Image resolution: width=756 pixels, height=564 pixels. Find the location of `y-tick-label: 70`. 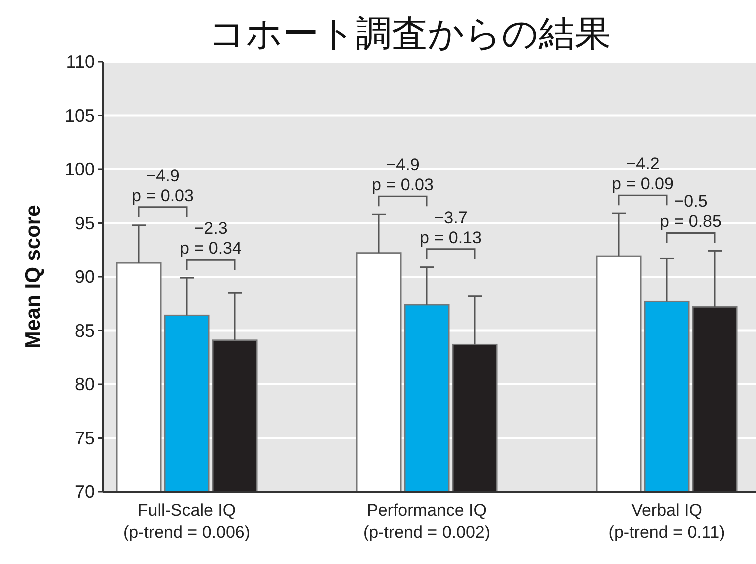

y-tick-label: 70 is located at coordinates (84, 492).